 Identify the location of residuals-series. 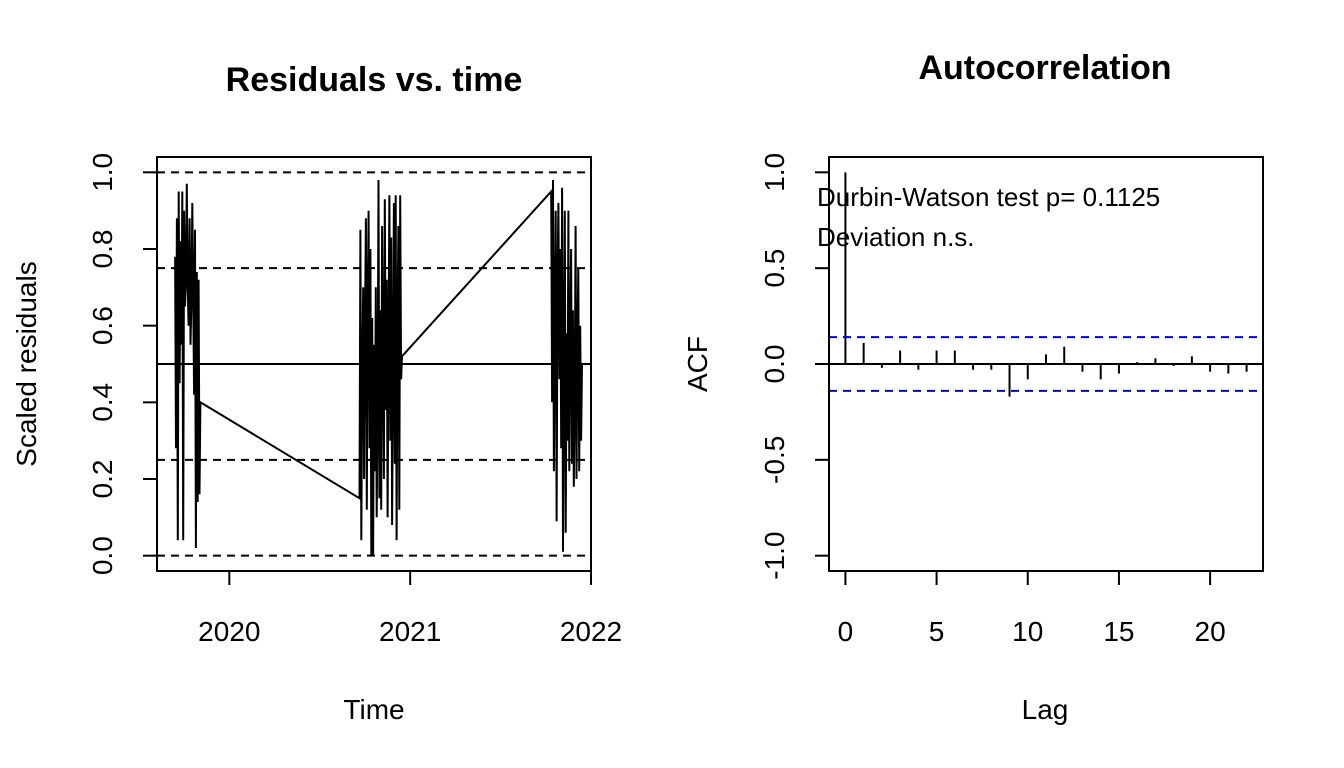
(378, 367).